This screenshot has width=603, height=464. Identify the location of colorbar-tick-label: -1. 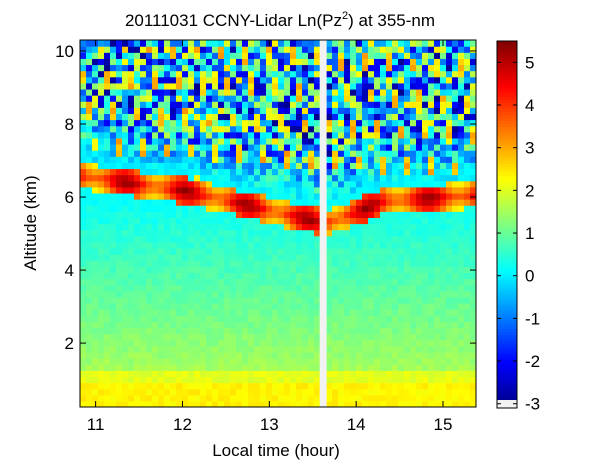
(532, 318).